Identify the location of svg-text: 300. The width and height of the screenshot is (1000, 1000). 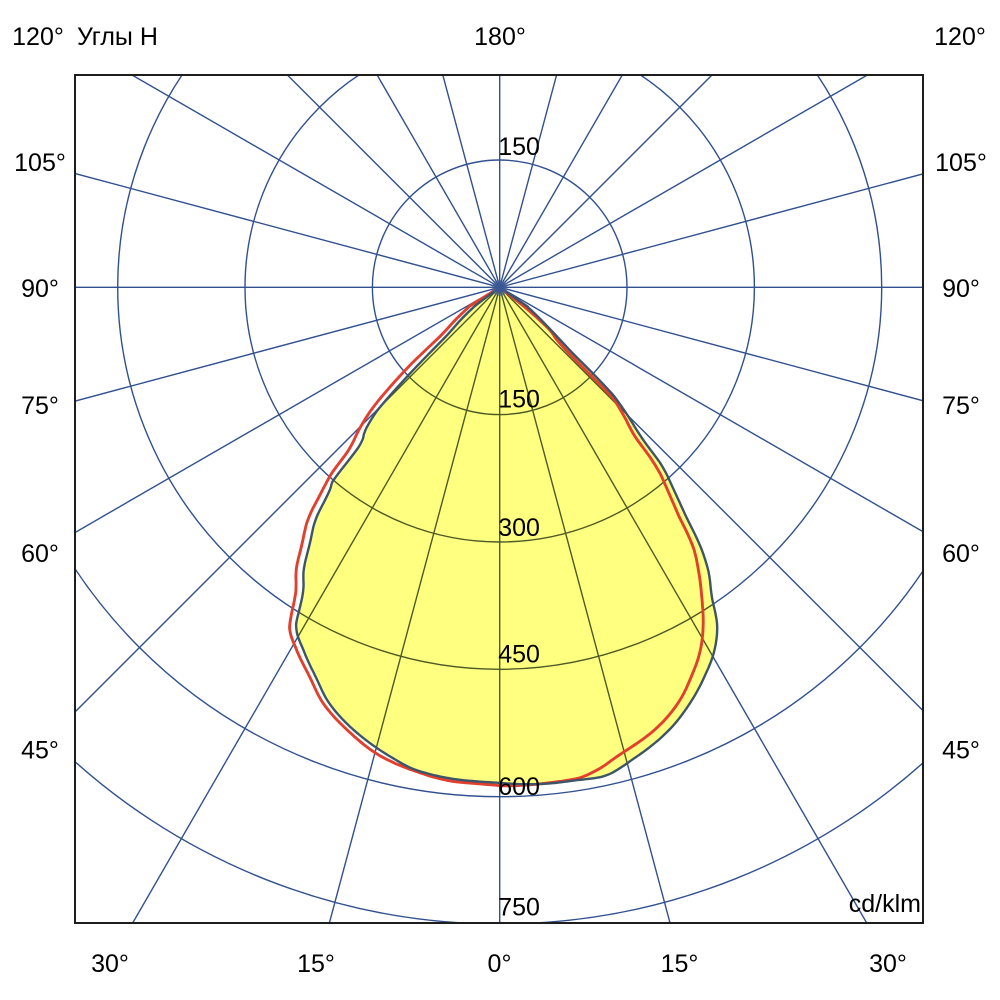
(519, 528).